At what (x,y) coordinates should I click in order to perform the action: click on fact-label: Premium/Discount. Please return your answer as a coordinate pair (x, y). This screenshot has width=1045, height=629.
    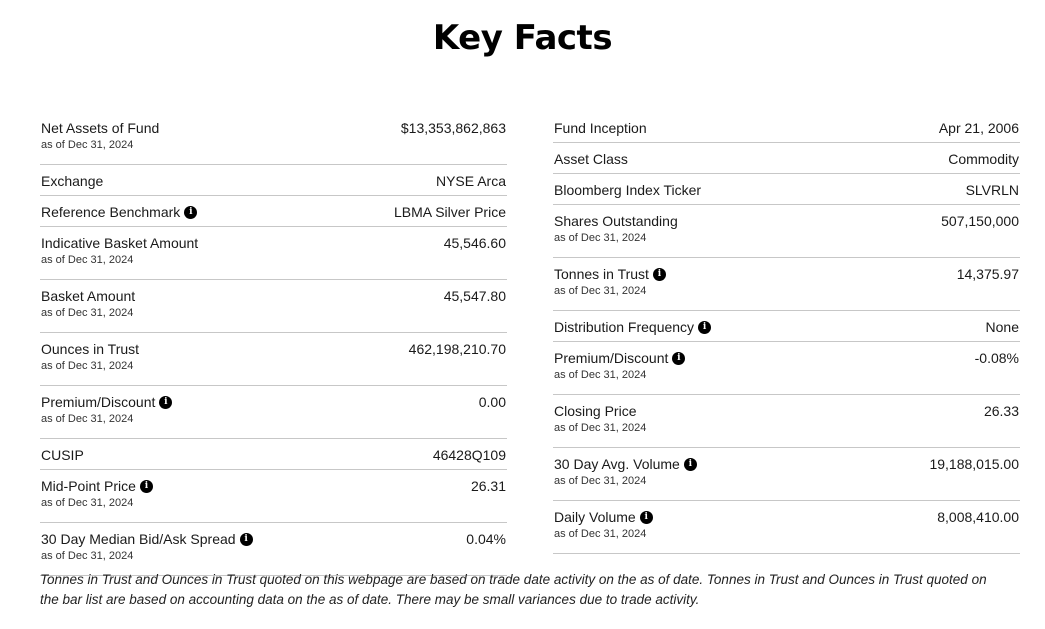
    Looking at the image, I should click on (611, 358).